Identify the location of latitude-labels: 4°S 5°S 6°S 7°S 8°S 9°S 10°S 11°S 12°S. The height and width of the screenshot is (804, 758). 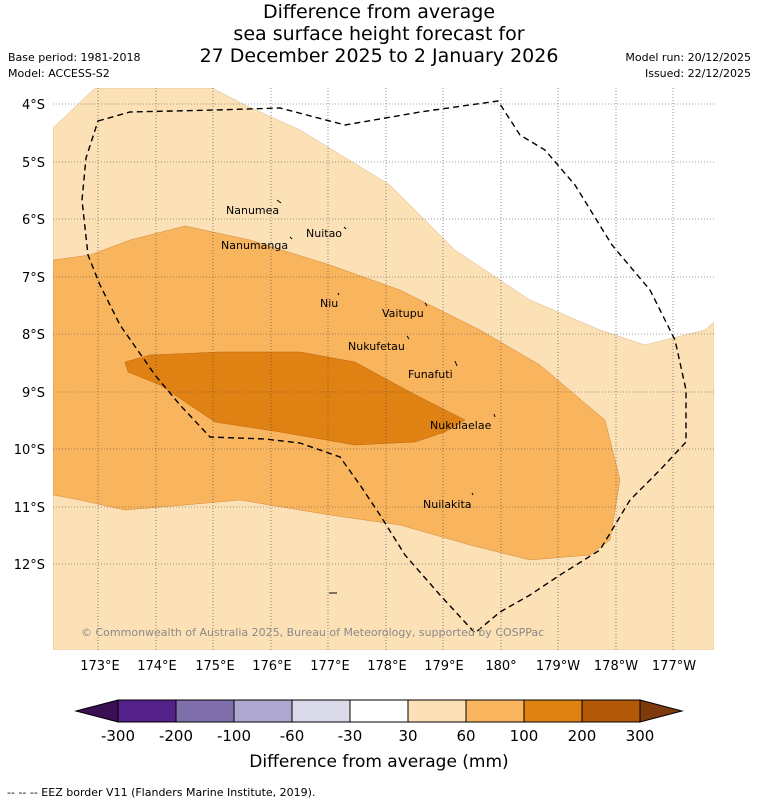
(29, 335).